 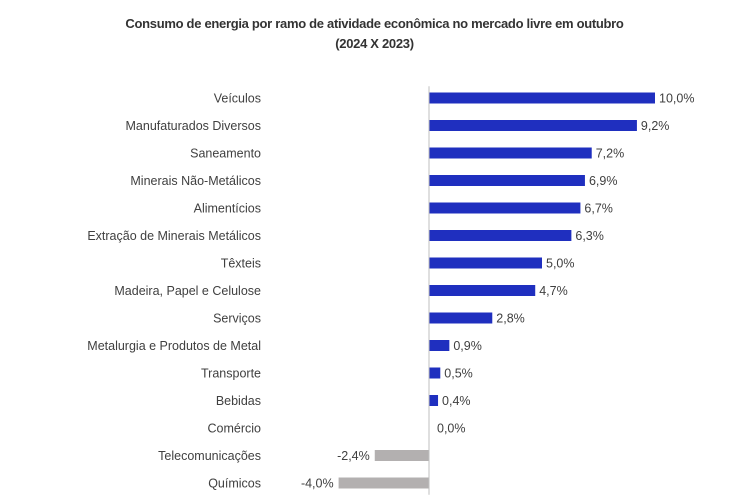 I want to click on category-label-servicos: Serviços, so click(x=237, y=319).